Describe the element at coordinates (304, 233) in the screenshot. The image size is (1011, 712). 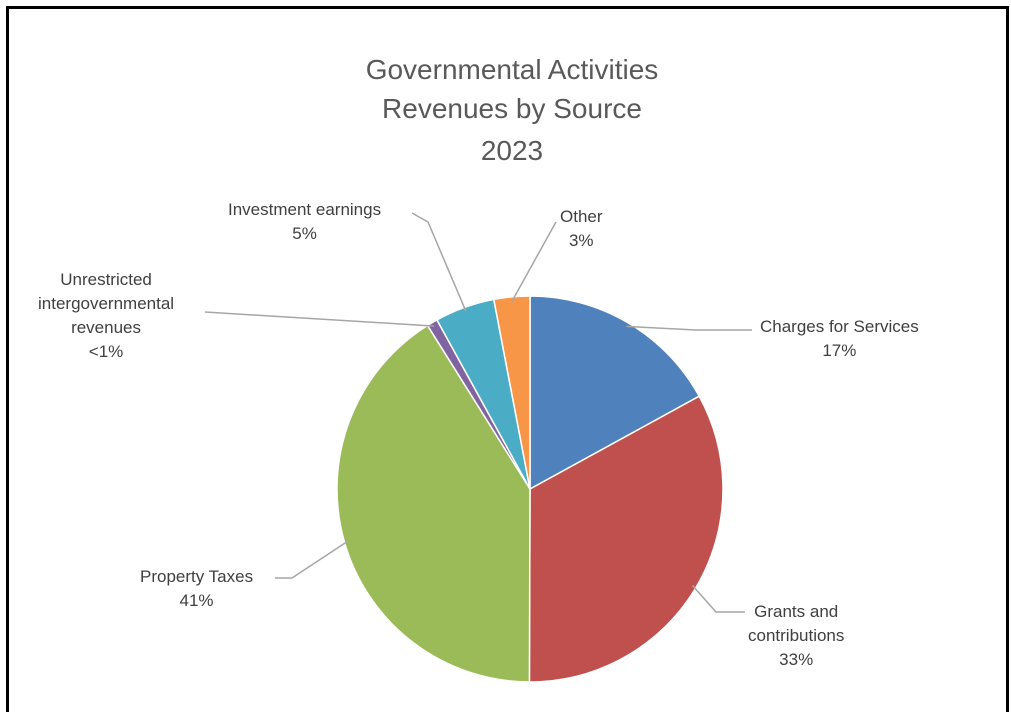
I see `slice-label-investment-pct: 5%` at that location.